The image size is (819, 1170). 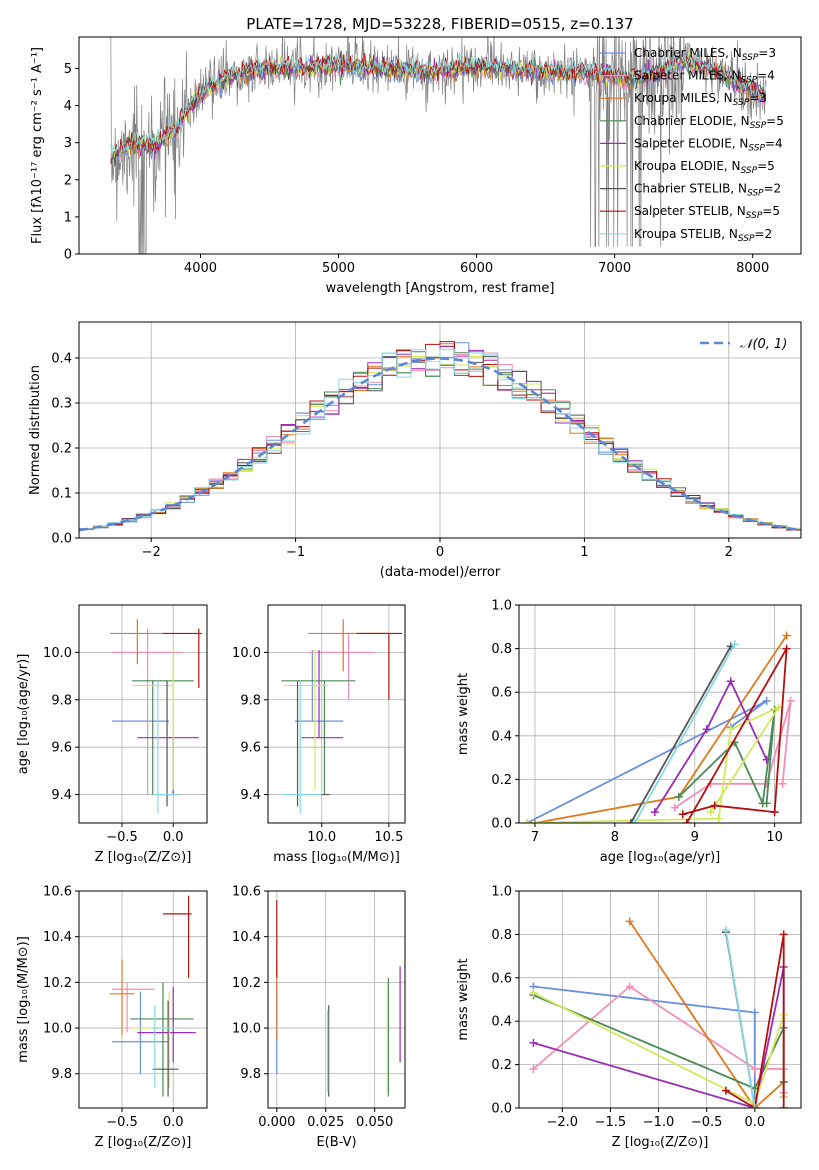 I want to click on axes-frame: 10.0 10.5 9.4 9.6 9.8 10.0 mass [log₁₀(M/M⊙)], so click(x=319, y=734).